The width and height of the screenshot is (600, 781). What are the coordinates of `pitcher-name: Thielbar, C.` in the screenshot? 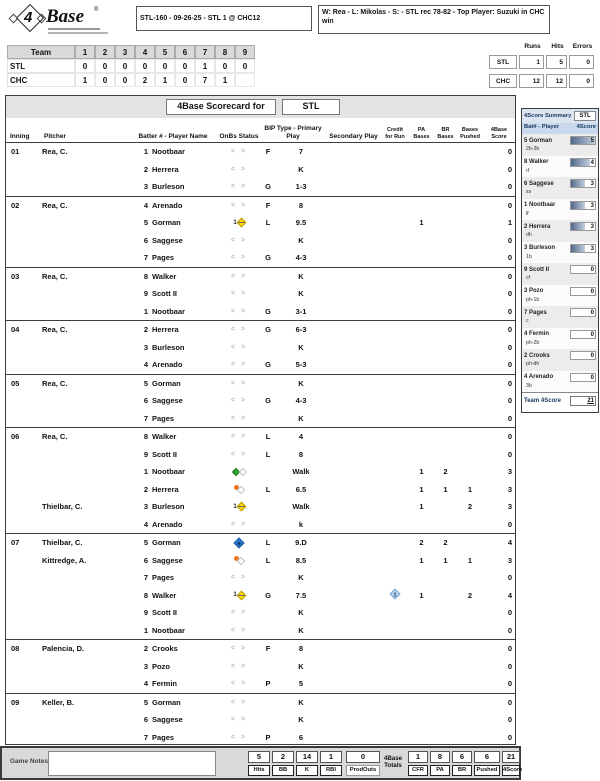 It's located at (62, 507).